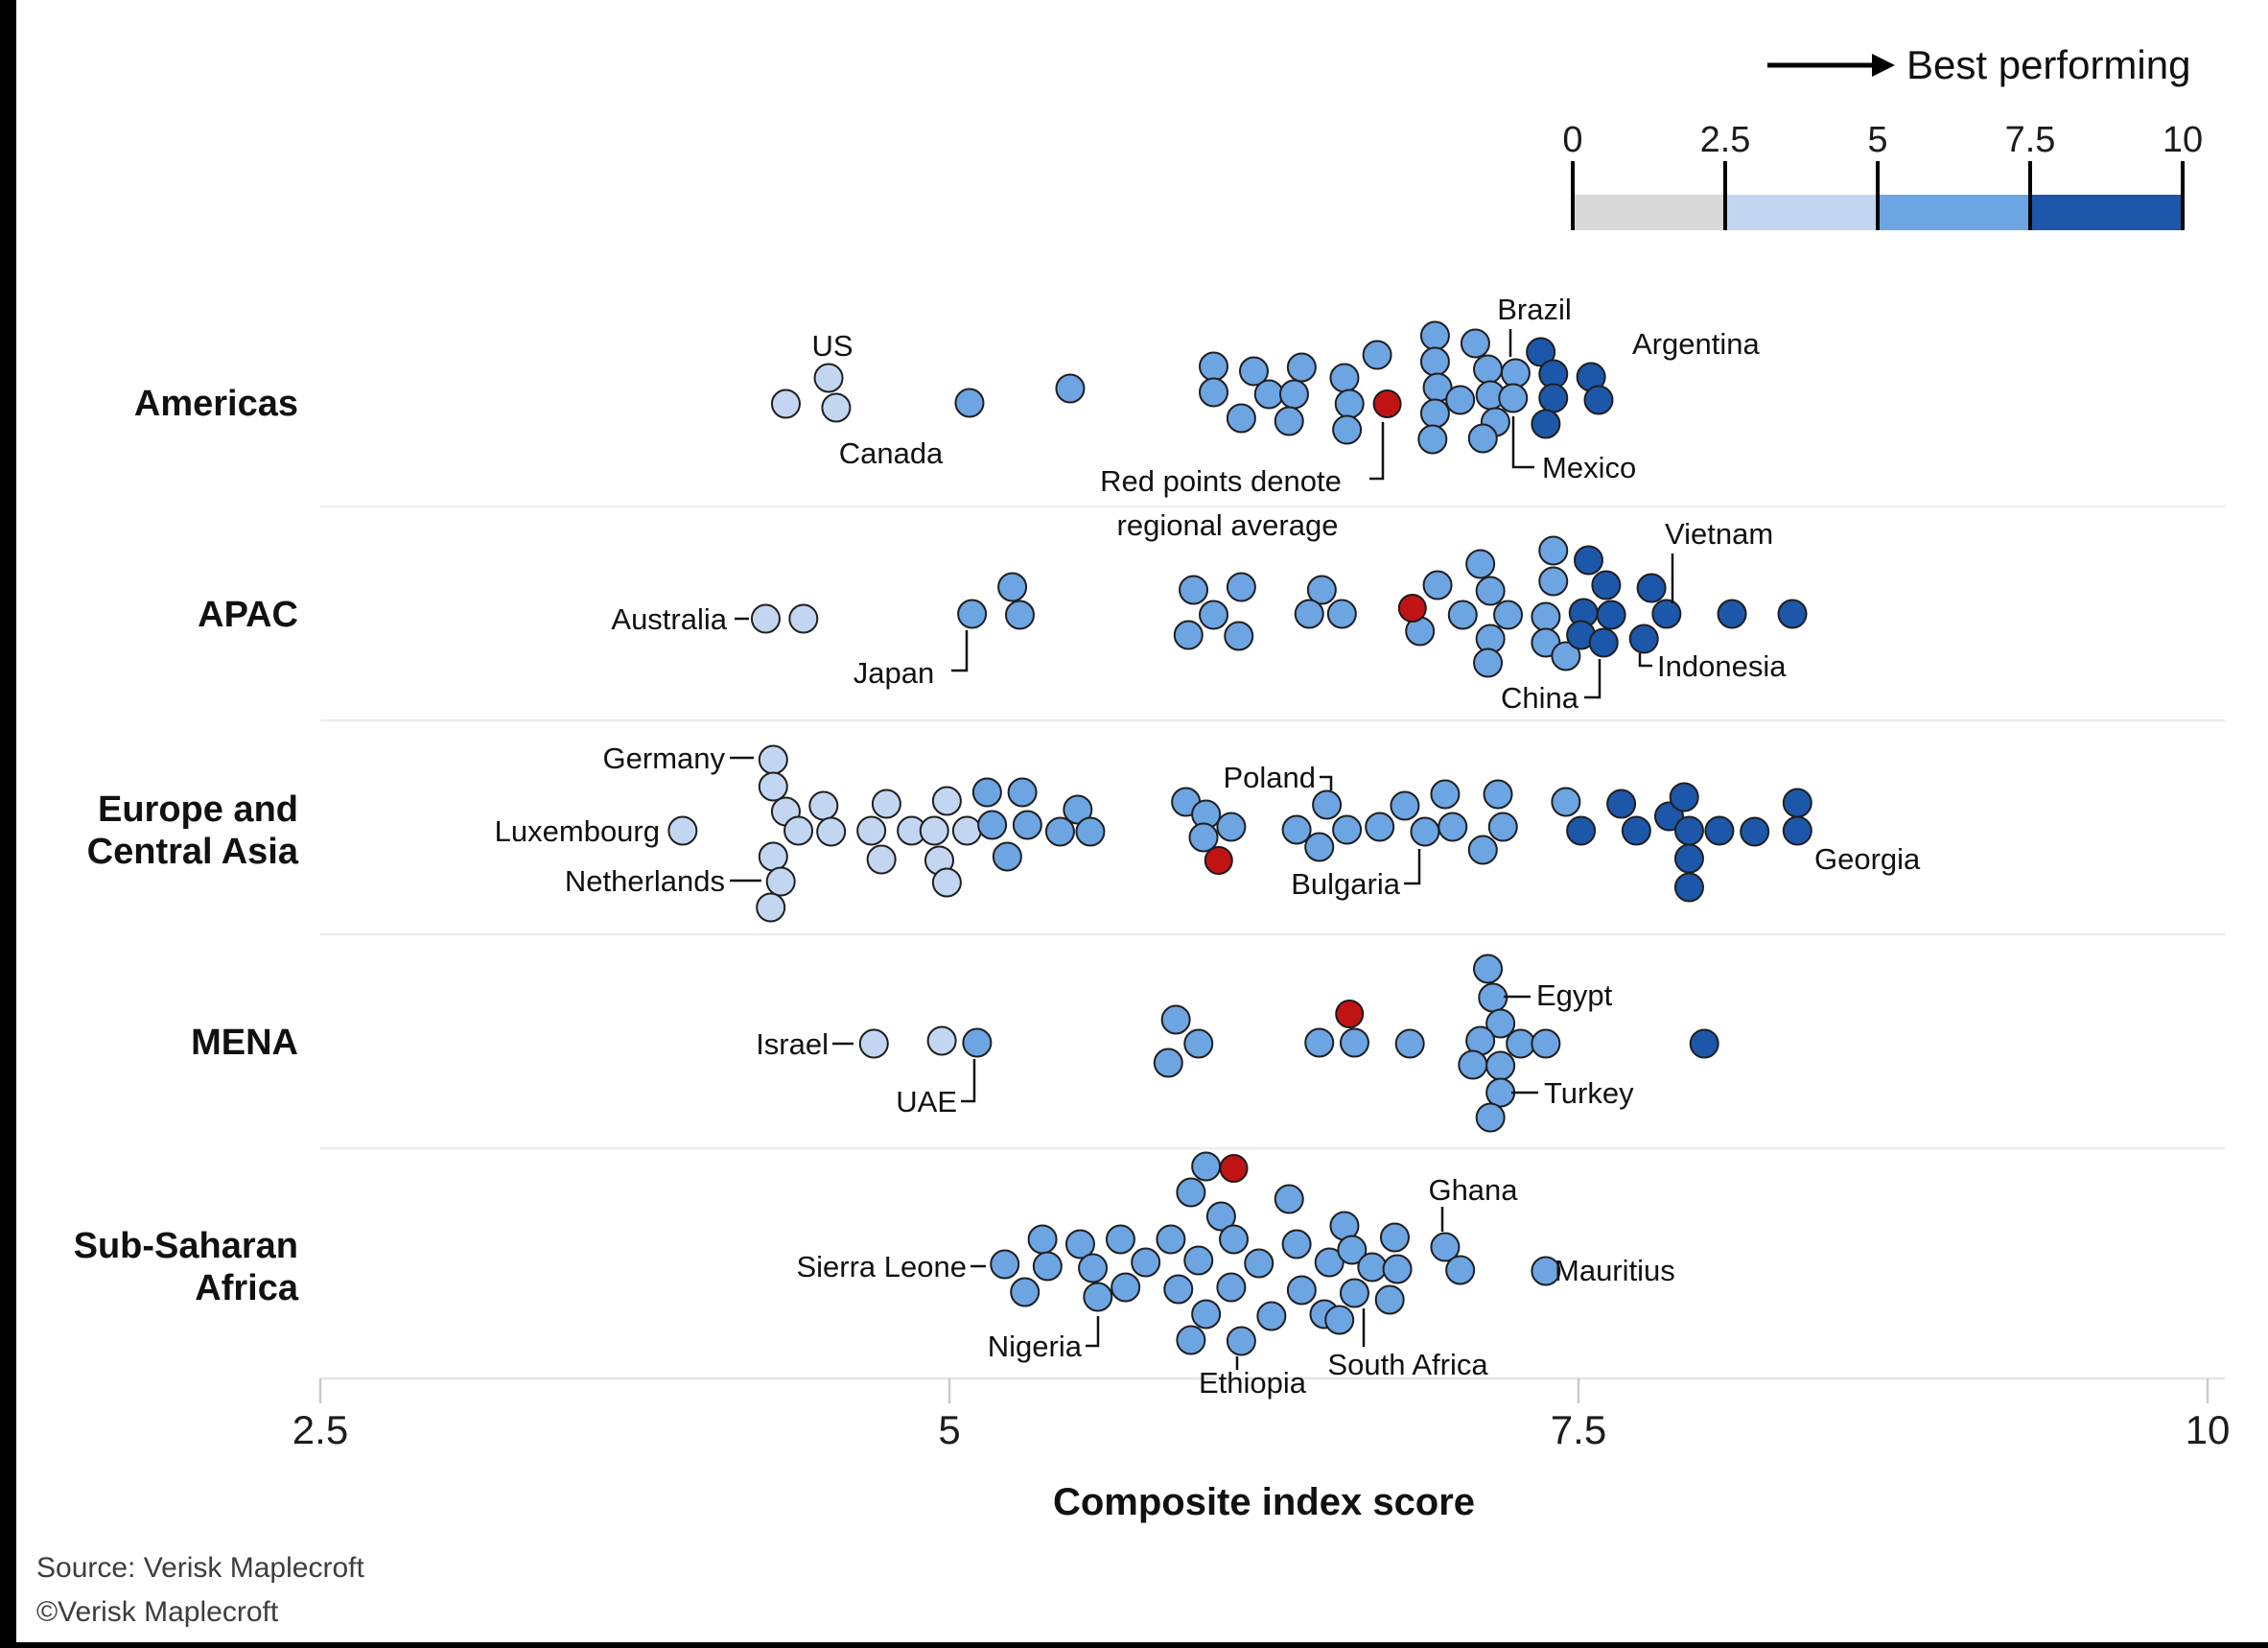 This screenshot has height=1648, width=2268. Describe the element at coordinates (245, 1043) in the screenshot. I see `region-label: MENA` at that location.